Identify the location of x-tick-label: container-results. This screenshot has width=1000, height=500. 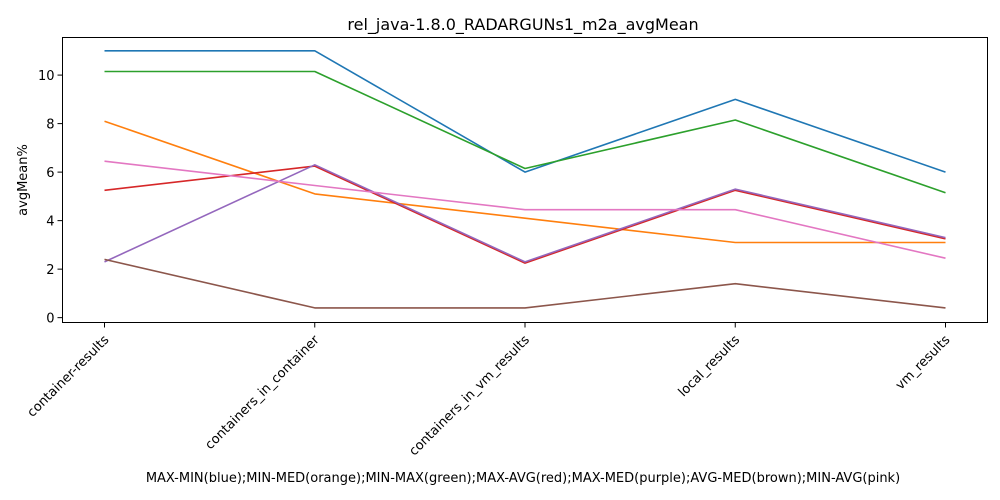
(69, 377).